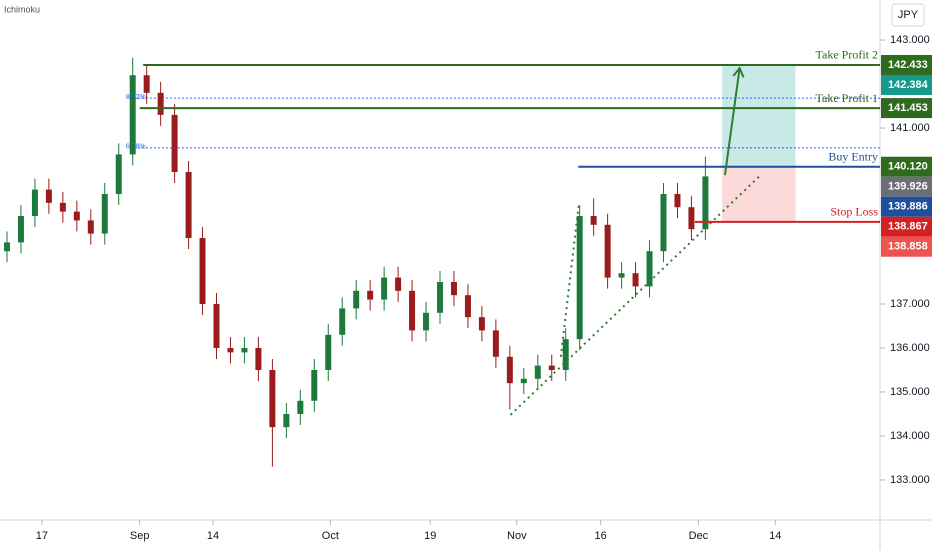 This screenshot has width=932, height=550. Describe the element at coordinates (699, 536) in the screenshot. I see `x-tick-label: Dec` at that location.